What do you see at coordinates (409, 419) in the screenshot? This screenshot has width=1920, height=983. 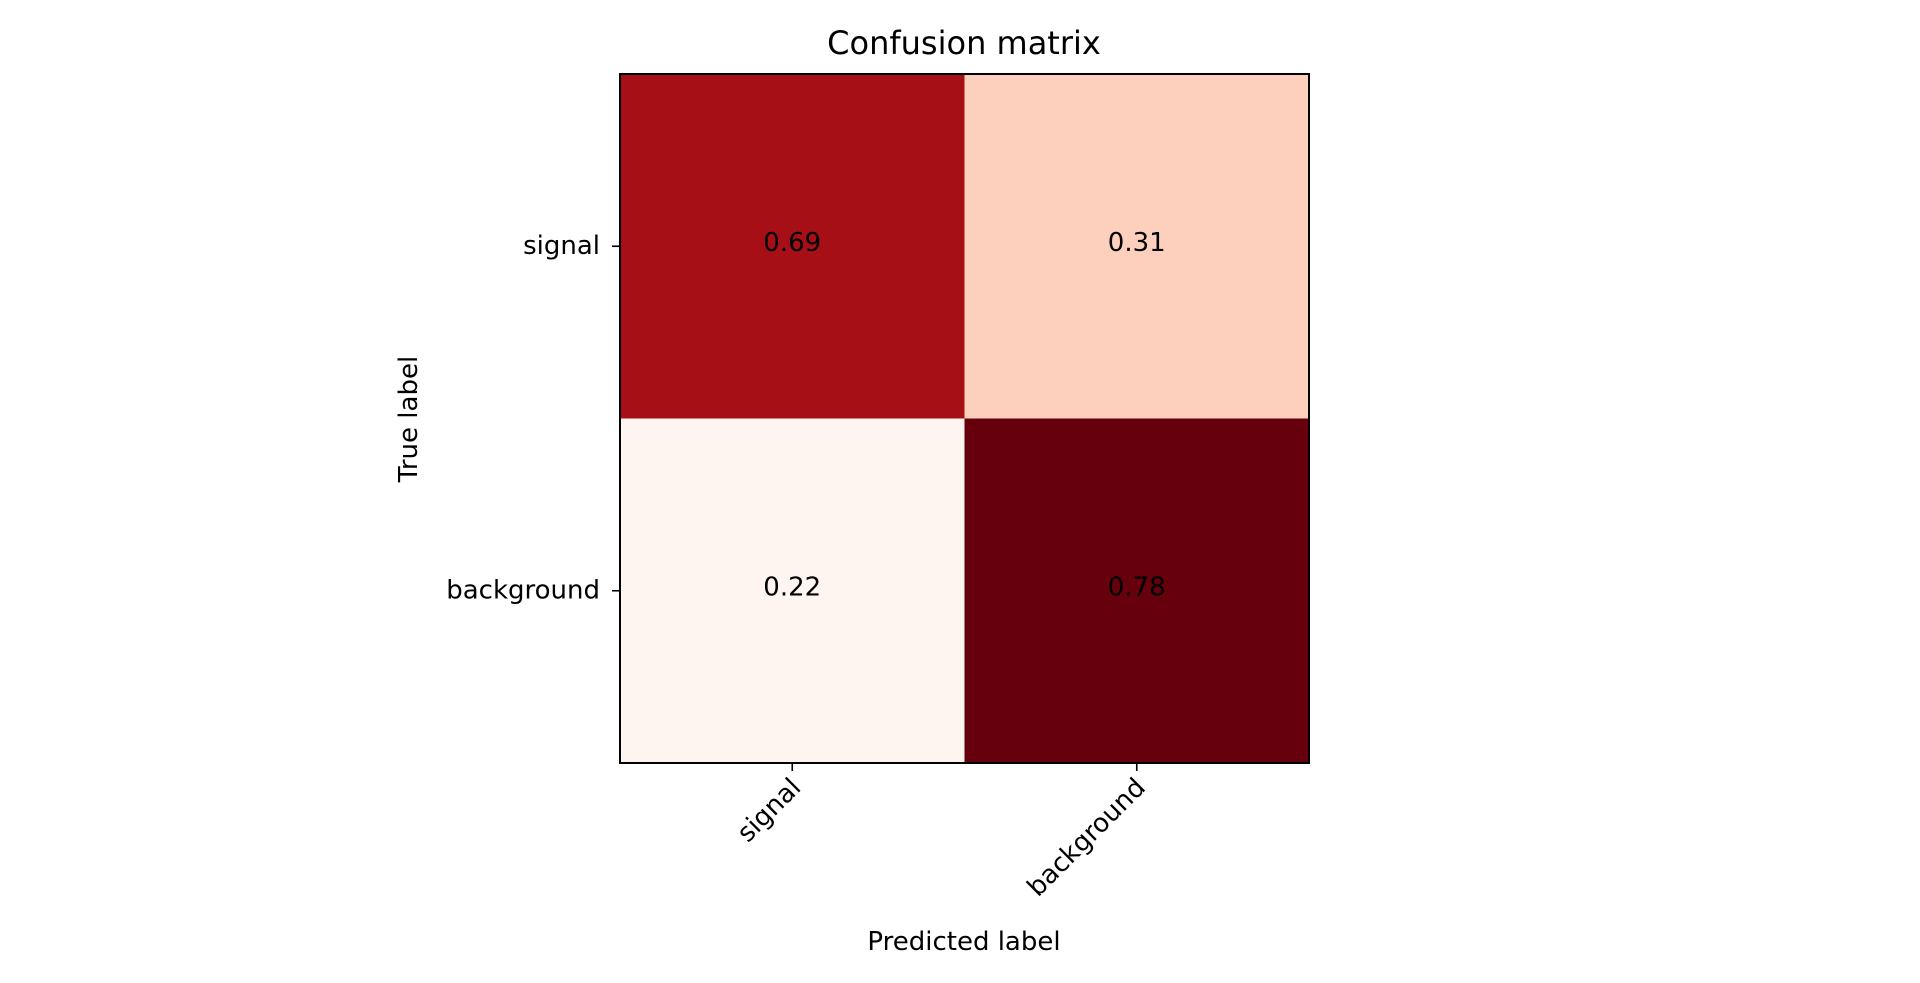 I see `y-axis-label: True label` at bounding box center [409, 419].